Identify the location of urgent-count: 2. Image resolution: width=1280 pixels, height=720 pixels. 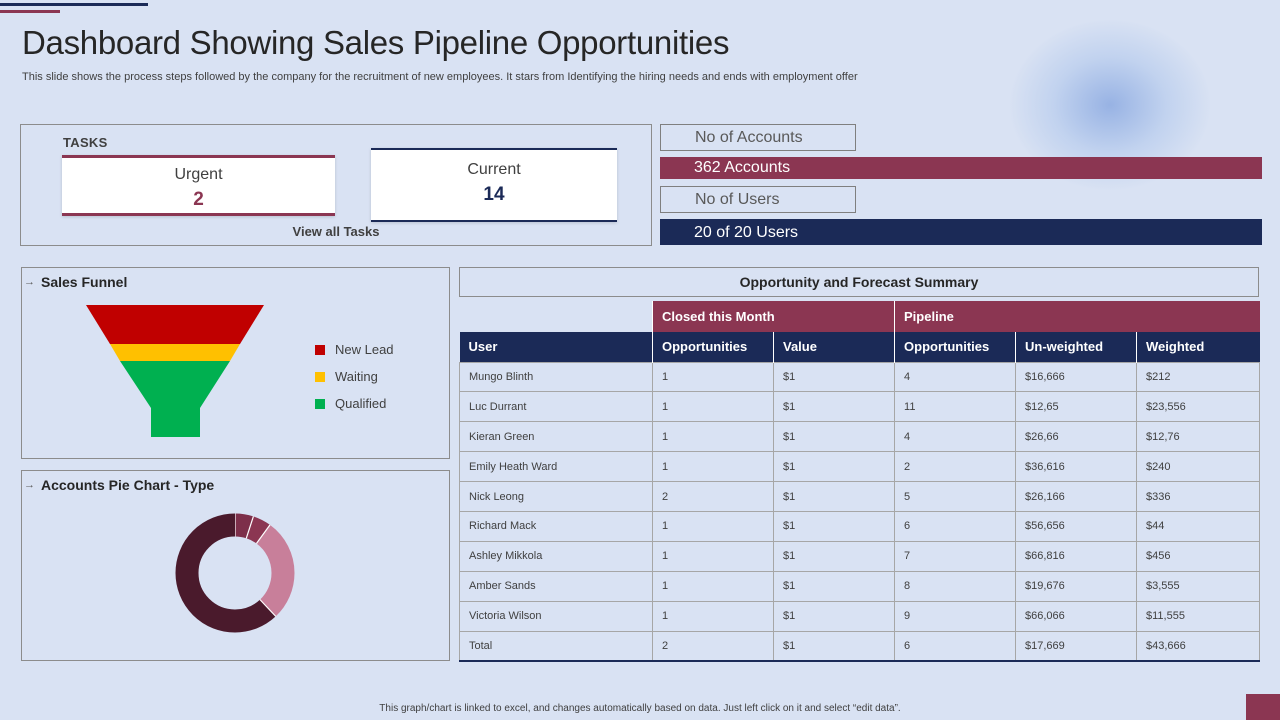
(198, 199).